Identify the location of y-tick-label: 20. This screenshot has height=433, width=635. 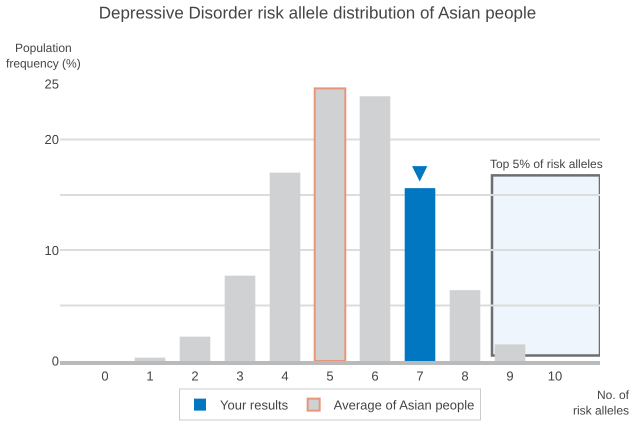
(51, 139).